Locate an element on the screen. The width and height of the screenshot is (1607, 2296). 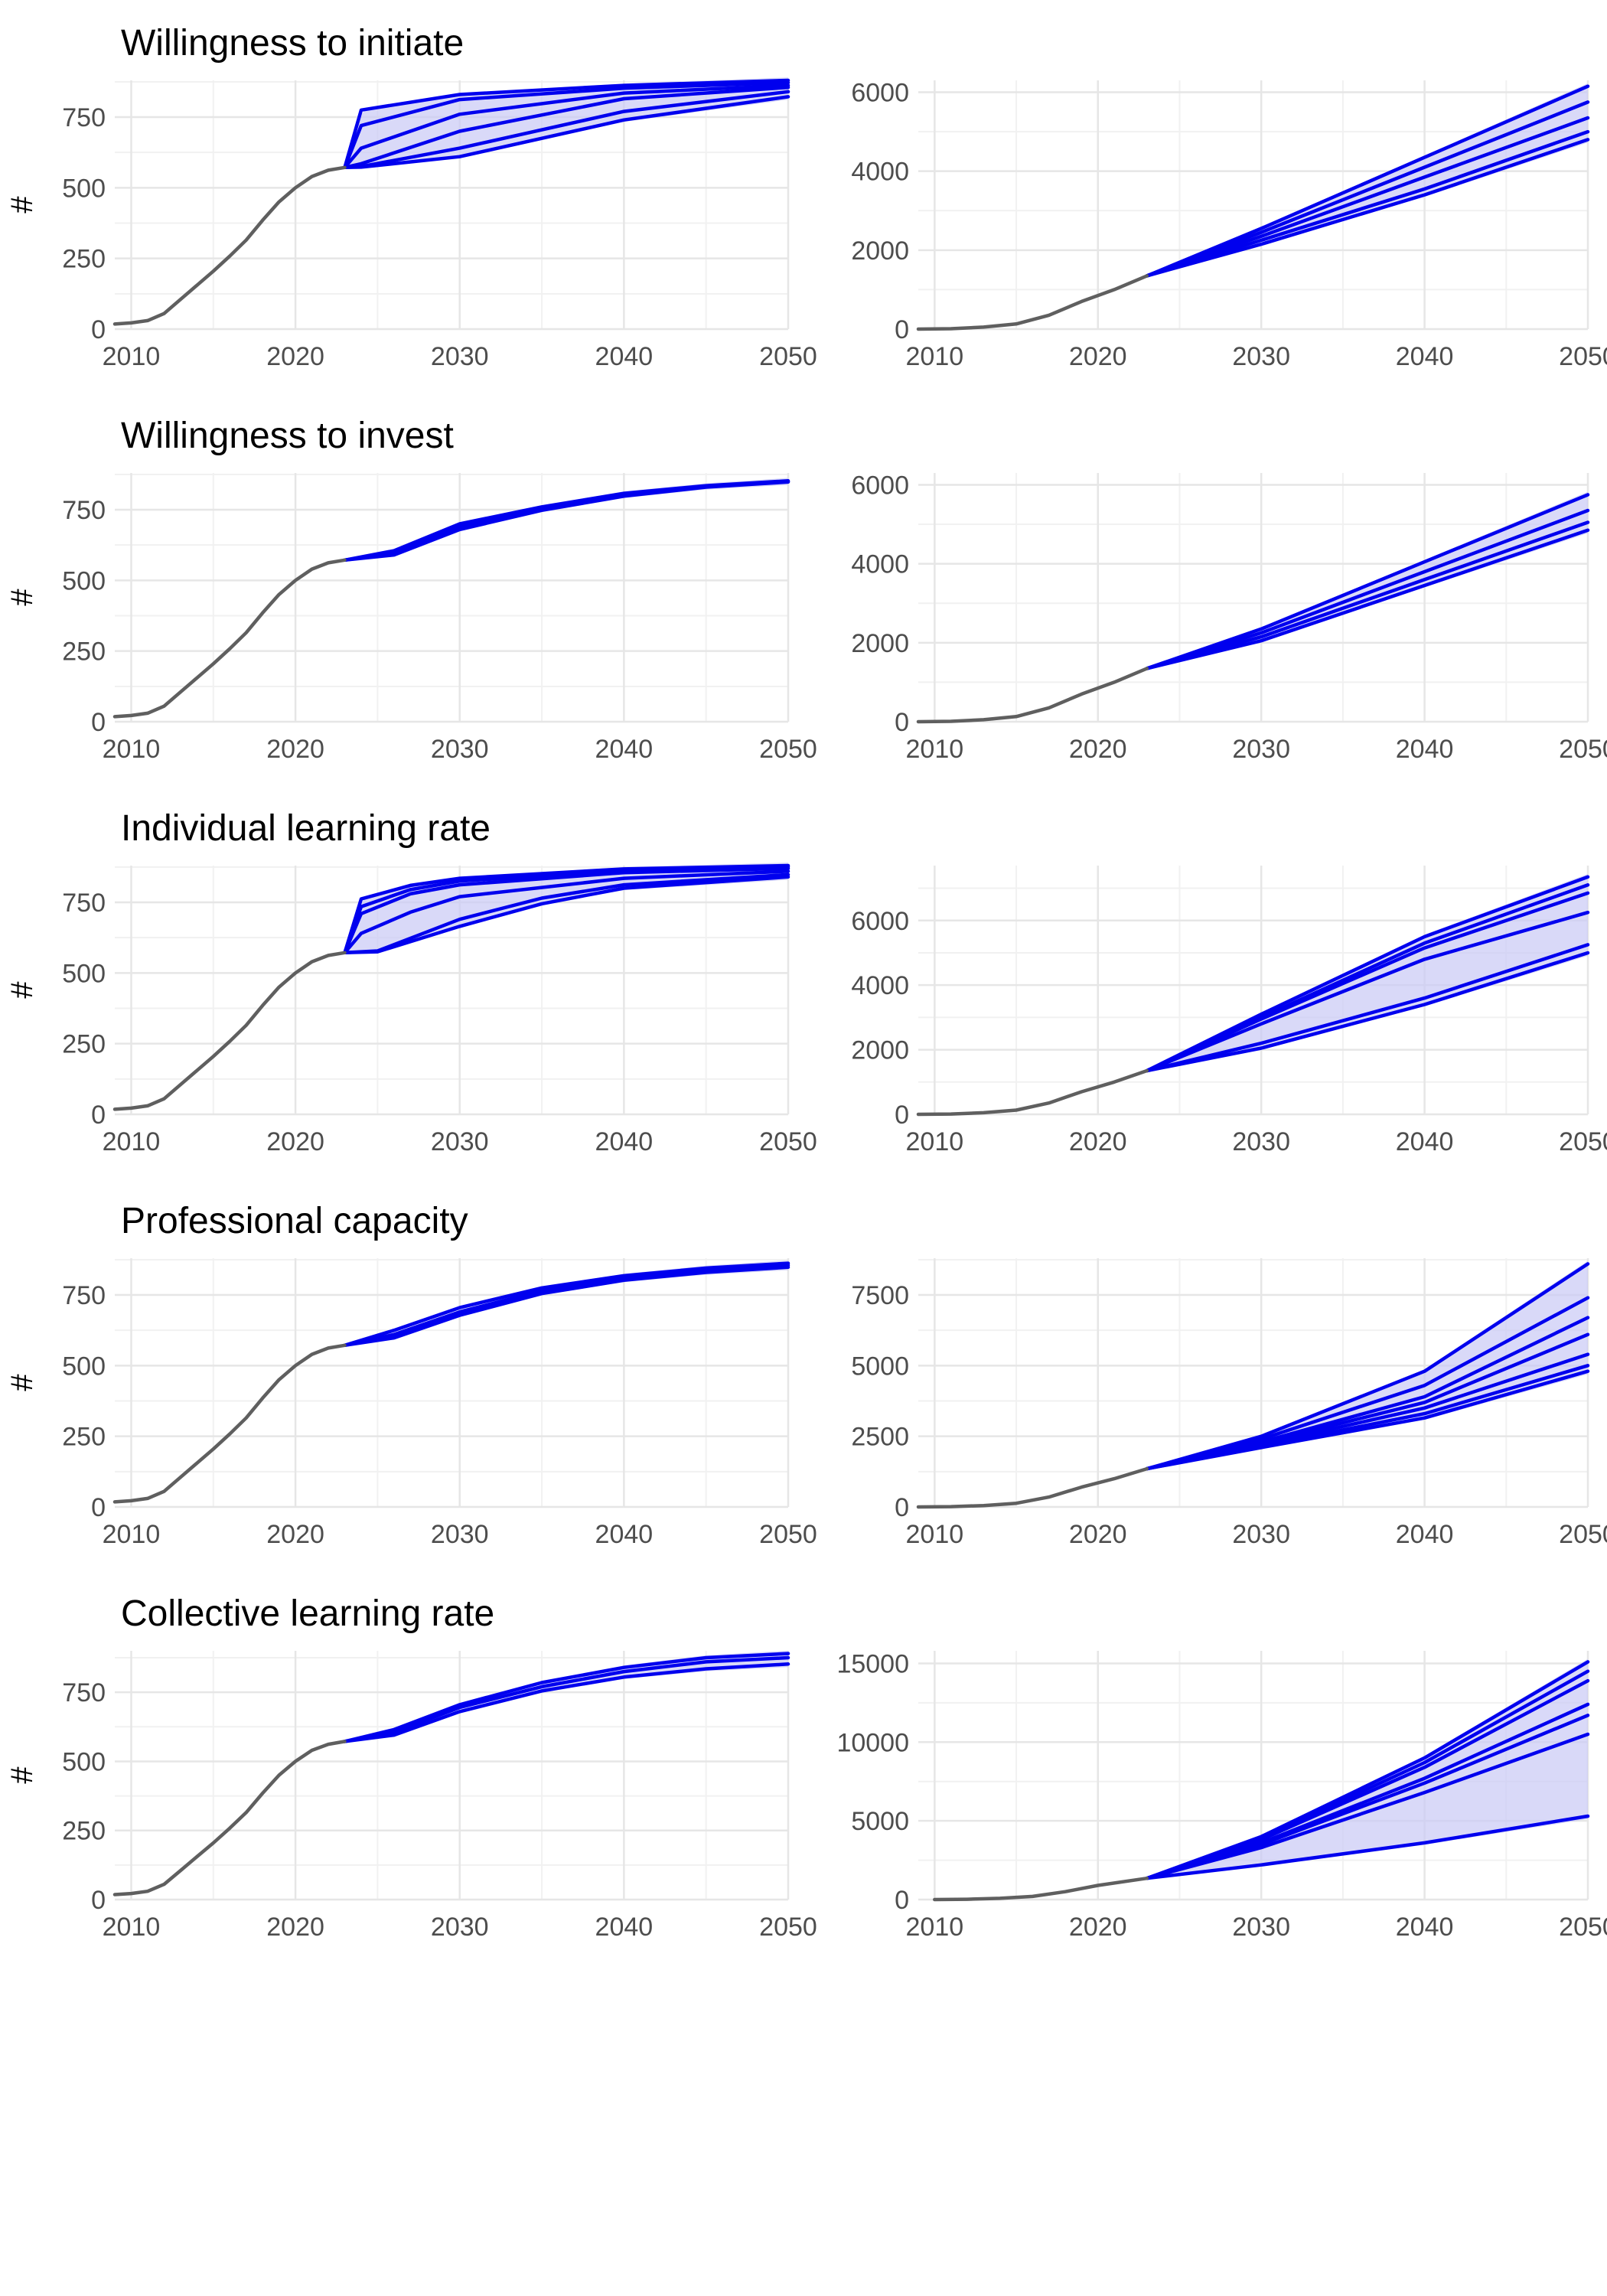
panel-10: 2010 2020 2030 2040 2050 0 5000 10000 15000 is located at coordinates (1221, 1795).